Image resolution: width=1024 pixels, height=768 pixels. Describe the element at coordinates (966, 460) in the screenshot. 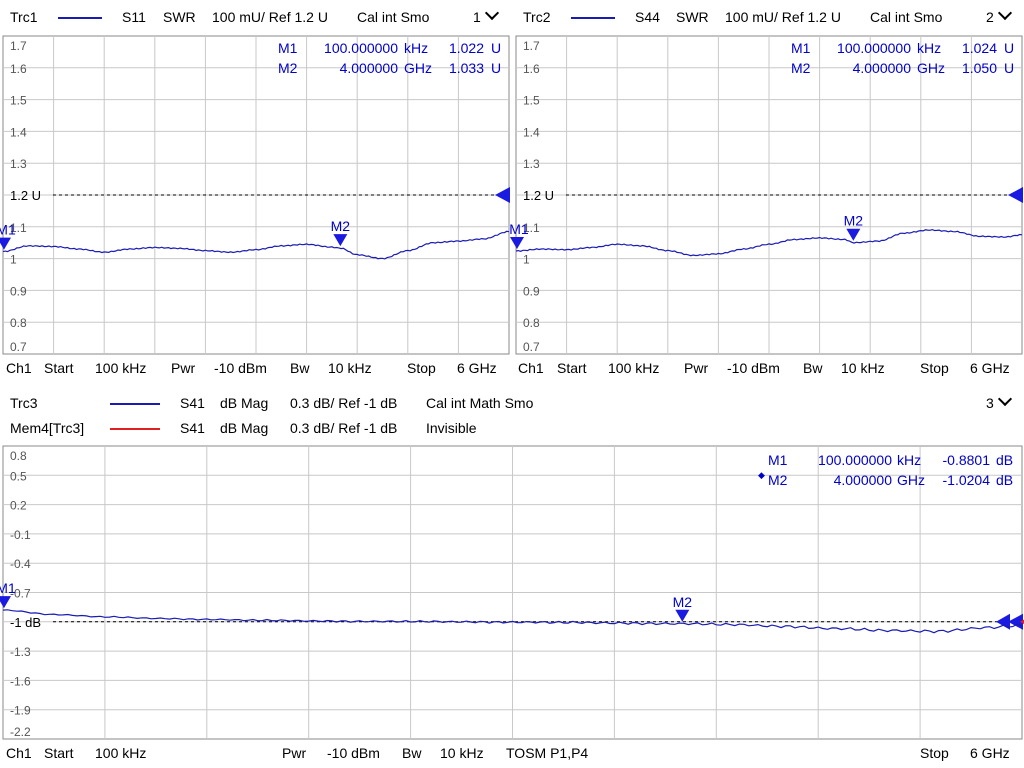

I see `marker-response: -0.8801` at that location.